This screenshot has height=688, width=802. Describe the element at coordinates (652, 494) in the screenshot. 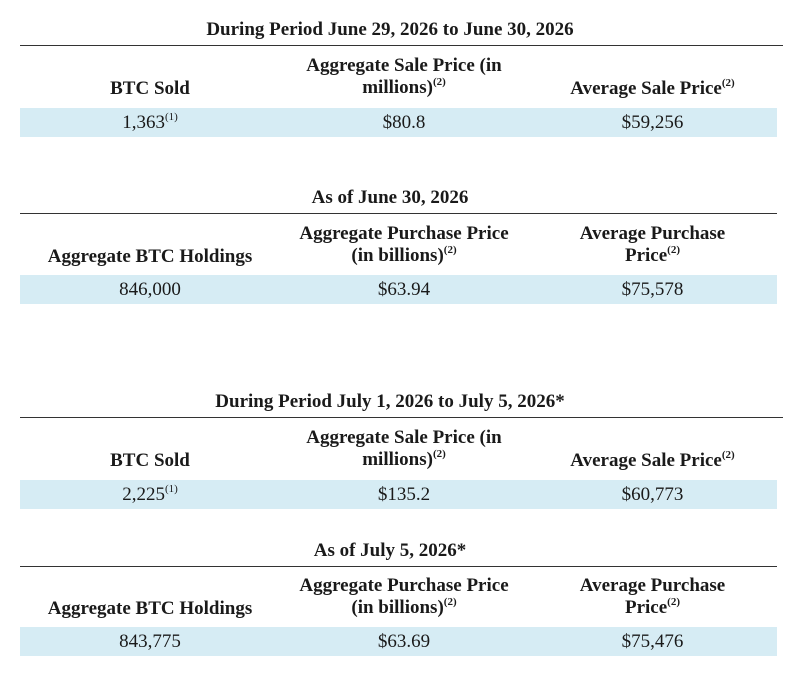

I see `cell-average-sale-price: $60,773` at that location.